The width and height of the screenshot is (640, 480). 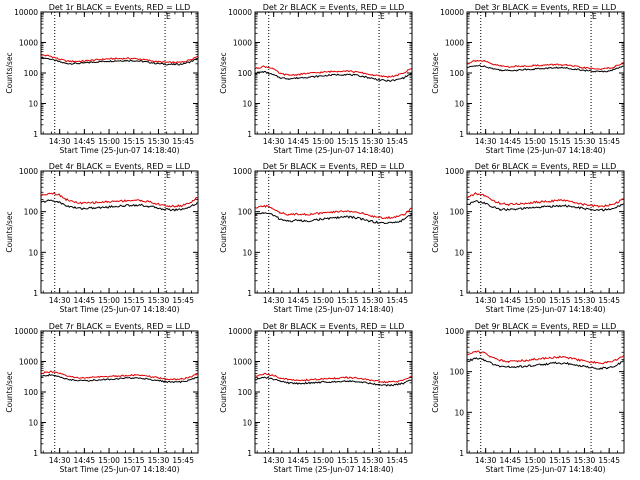 I want to click on panel-6-annotation: E, so click(x=594, y=175).